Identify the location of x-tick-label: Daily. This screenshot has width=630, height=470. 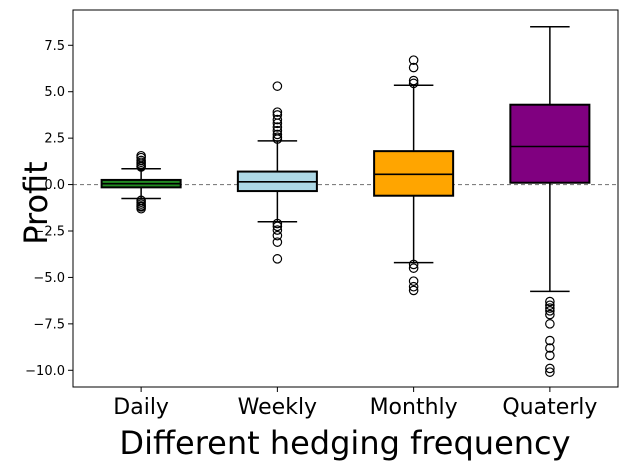
(141, 407).